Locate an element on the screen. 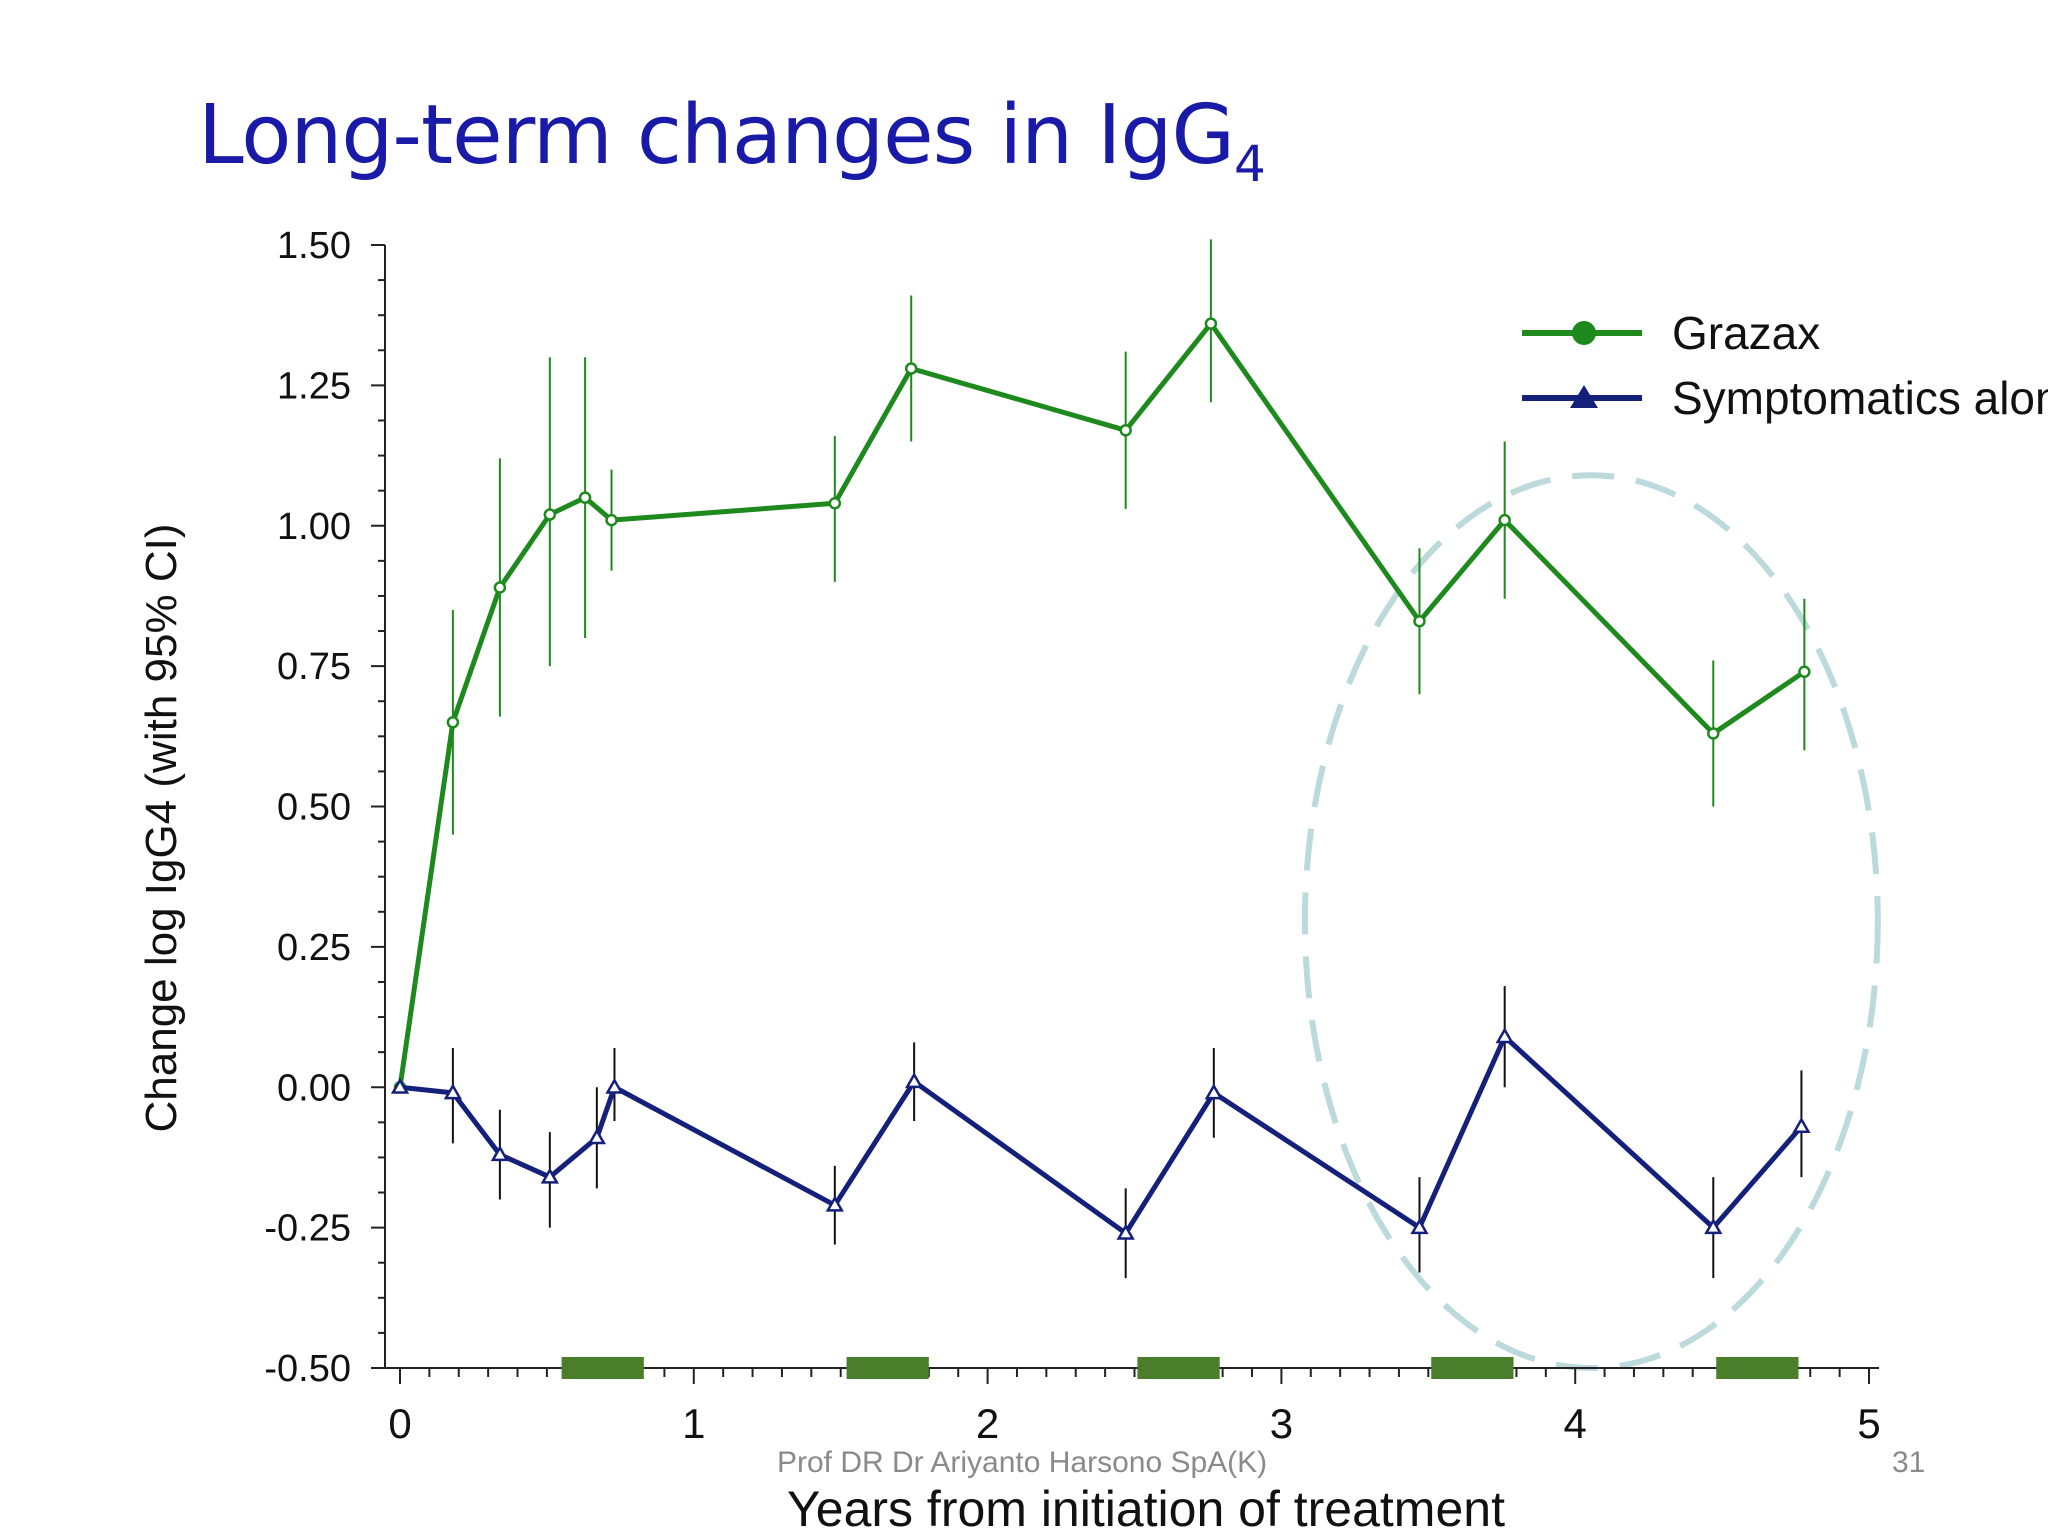 Image resolution: width=2048 pixels, height=1536 pixels. legend-symptomatics-marker is located at coordinates (1584, 396).